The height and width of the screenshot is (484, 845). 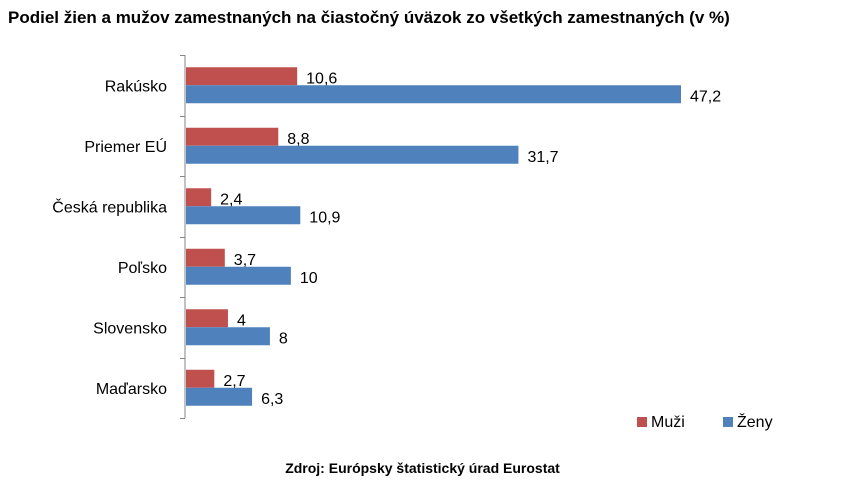 I want to click on category-label: Slovensko, so click(x=130, y=328).